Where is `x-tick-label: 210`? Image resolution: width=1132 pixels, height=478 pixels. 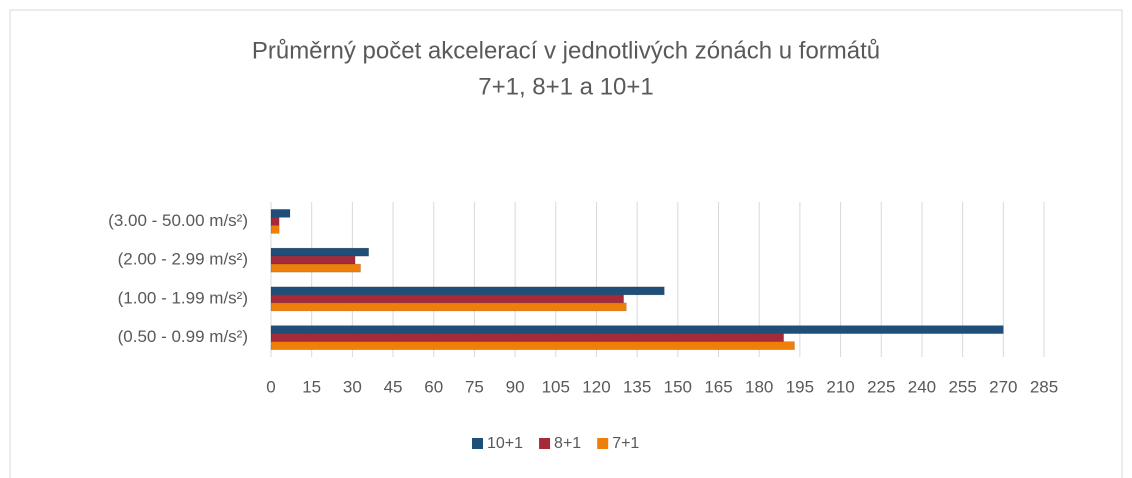
x-tick-label: 210 is located at coordinates (840, 386).